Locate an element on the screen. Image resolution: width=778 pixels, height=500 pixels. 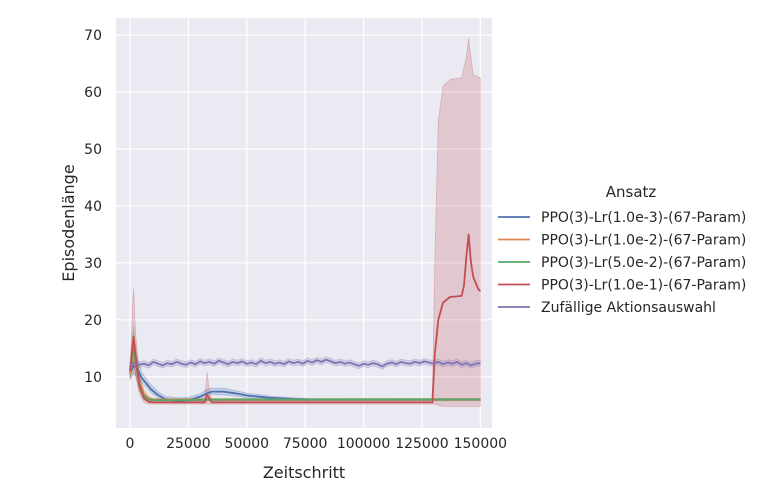
y-tick-label: 10 is located at coordinates (93, 378).